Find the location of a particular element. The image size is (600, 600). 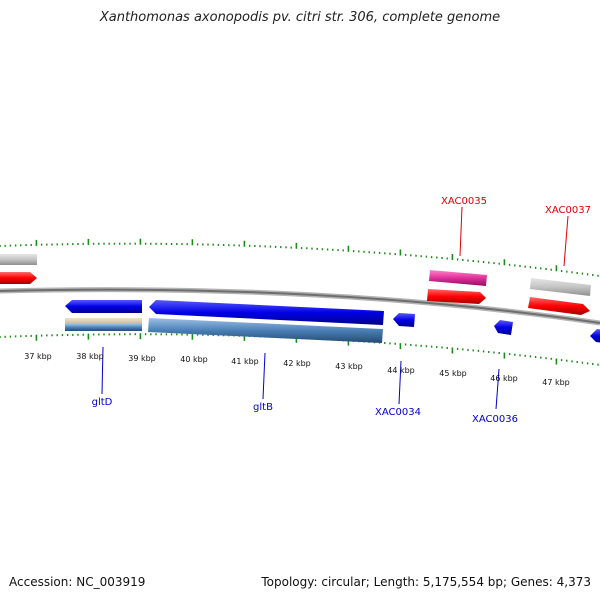

scale-label-39kbp: 39 kbp is located at coordinates (142, 358).